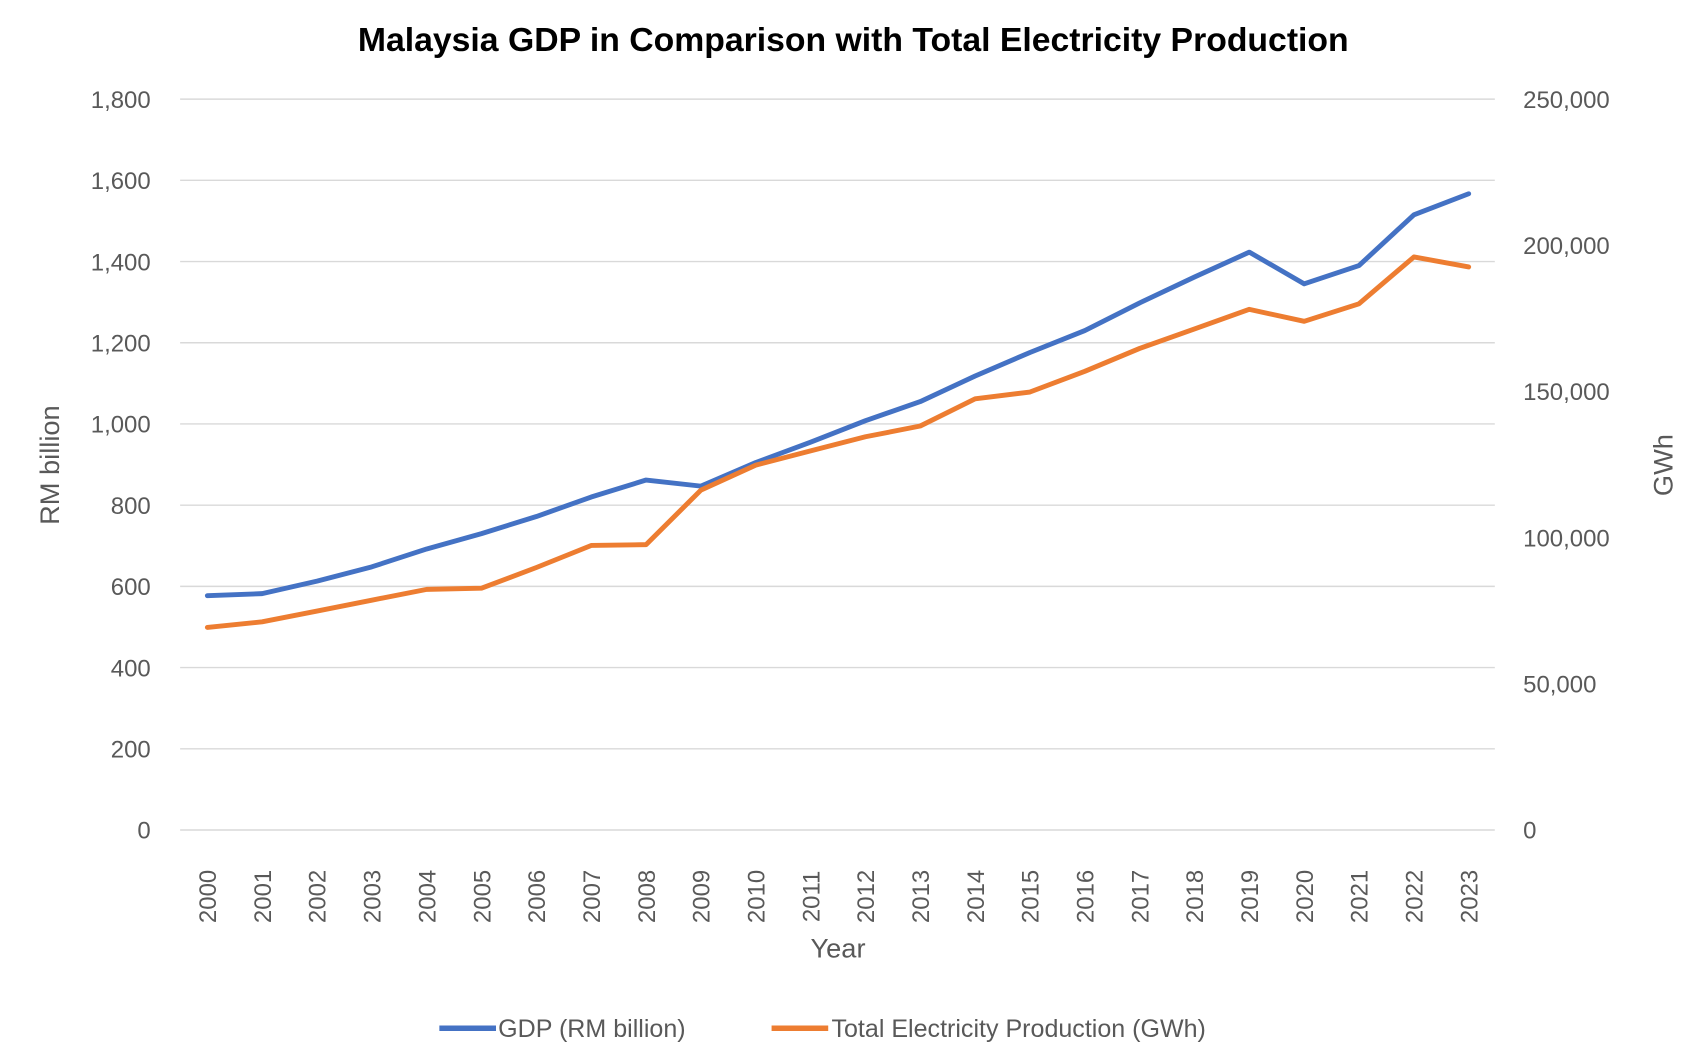 Image resolution: width=1700 pixels, height=1062 pixels. What do you see at coordinates (702, 896) in the screenshot?
I see `x-tick-label: 2009` at bounding box center [702, 896].